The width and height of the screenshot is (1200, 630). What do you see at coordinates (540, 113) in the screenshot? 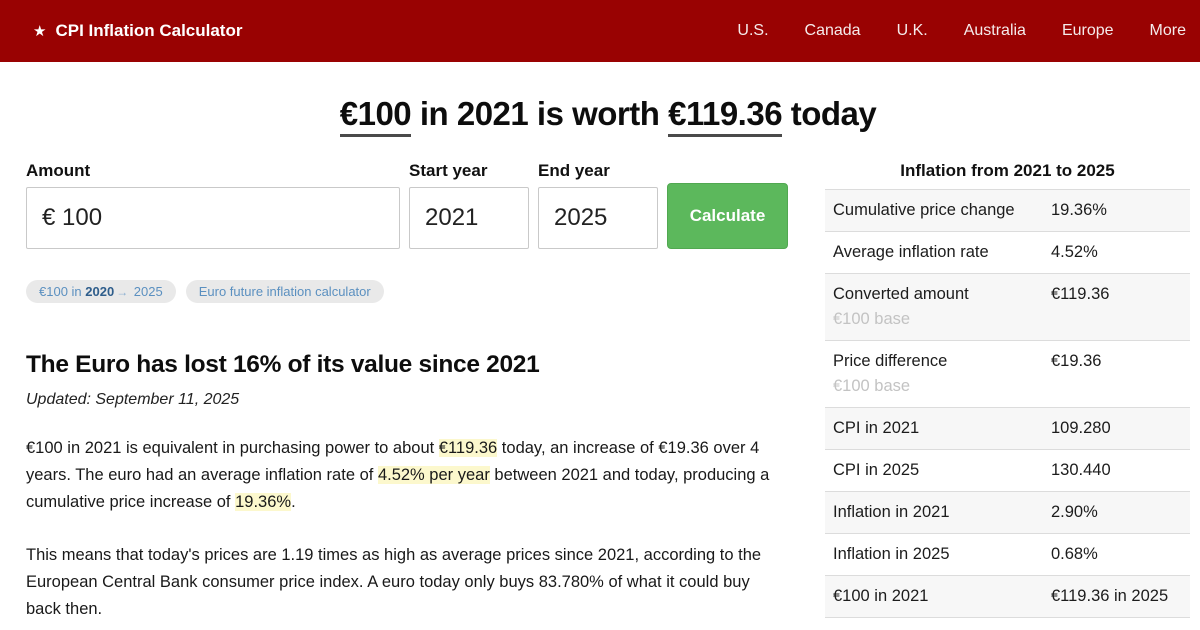
I see `headline-mid1: in 2021 is worth` at bounding box center [540, 113].